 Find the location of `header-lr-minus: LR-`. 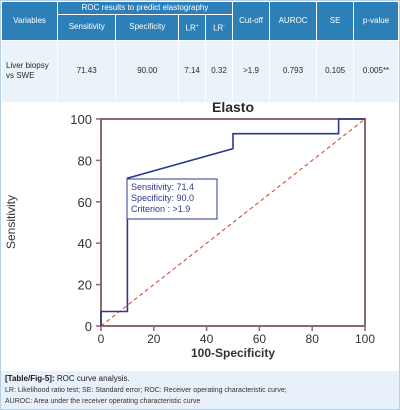

header-lr-minus: LR- is located at coordinates (219, 27).